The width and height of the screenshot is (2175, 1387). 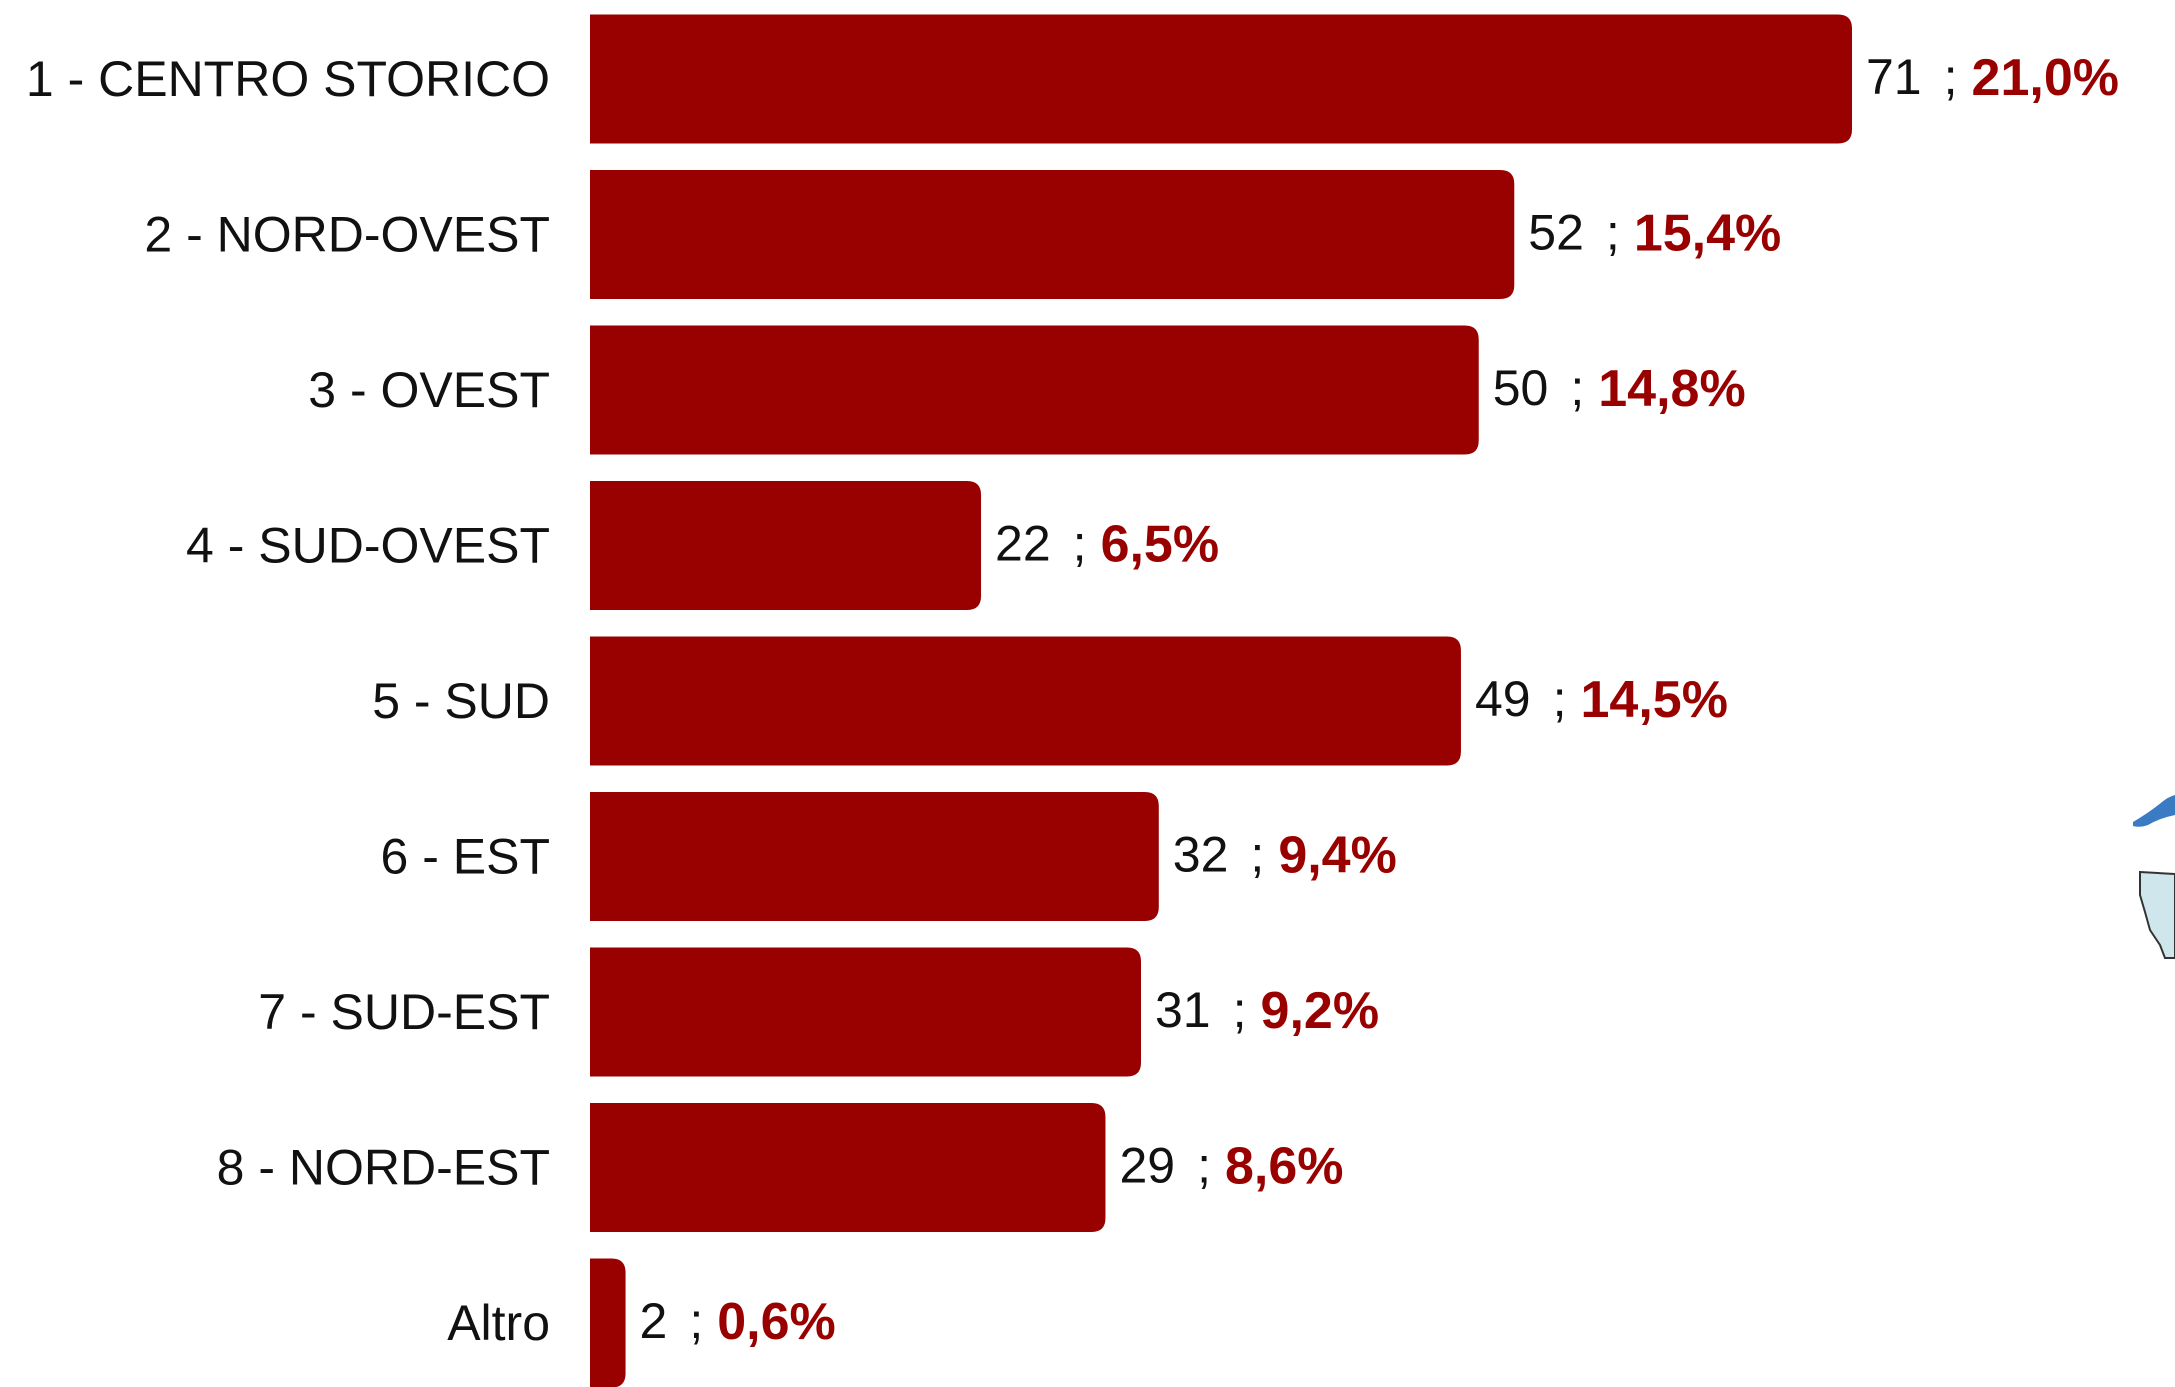 I want to click on map-area, so click(x=2157, y=914).